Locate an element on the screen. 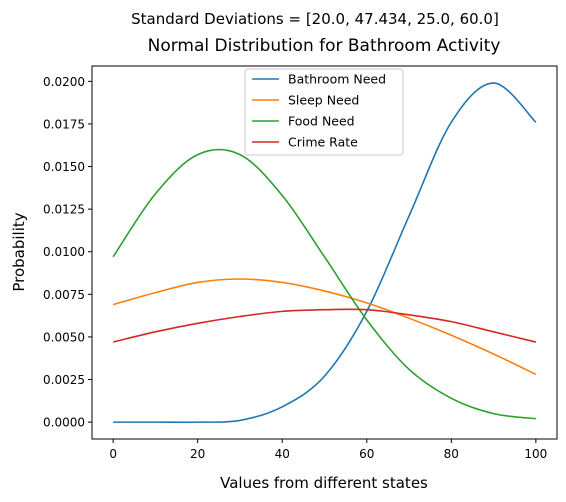  y-tick-label: 0.0075 is located at coordinates (64, 295).